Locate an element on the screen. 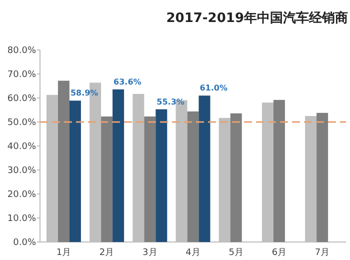  y-tick-label: 80.0% is located at coordinates (21, 51).